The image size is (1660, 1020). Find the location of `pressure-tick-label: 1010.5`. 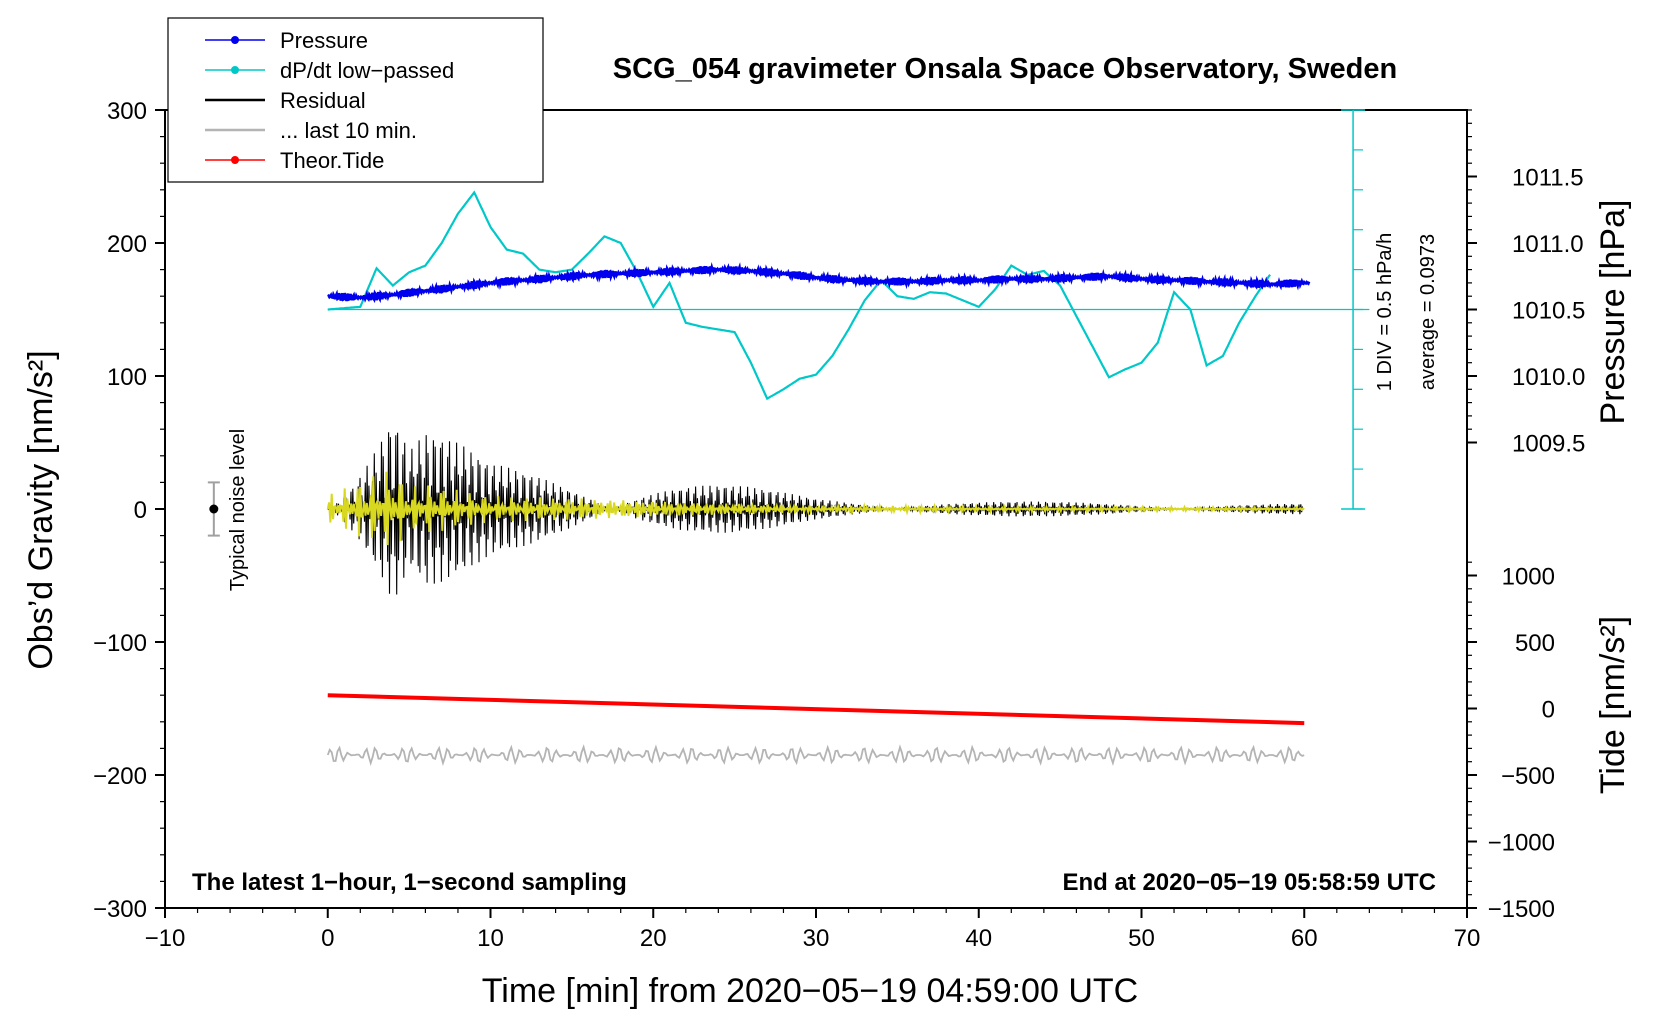

pressure-tick-label: 1010.5 is located at coordinates (1548, 311).